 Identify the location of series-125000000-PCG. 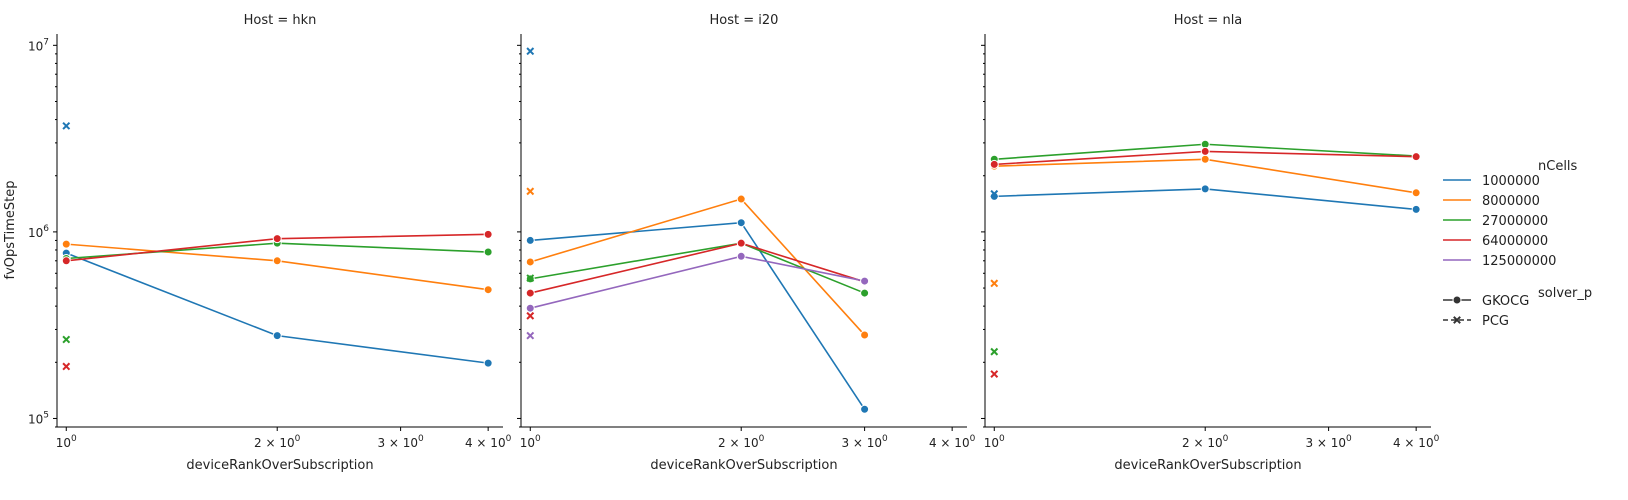
(530, 335).